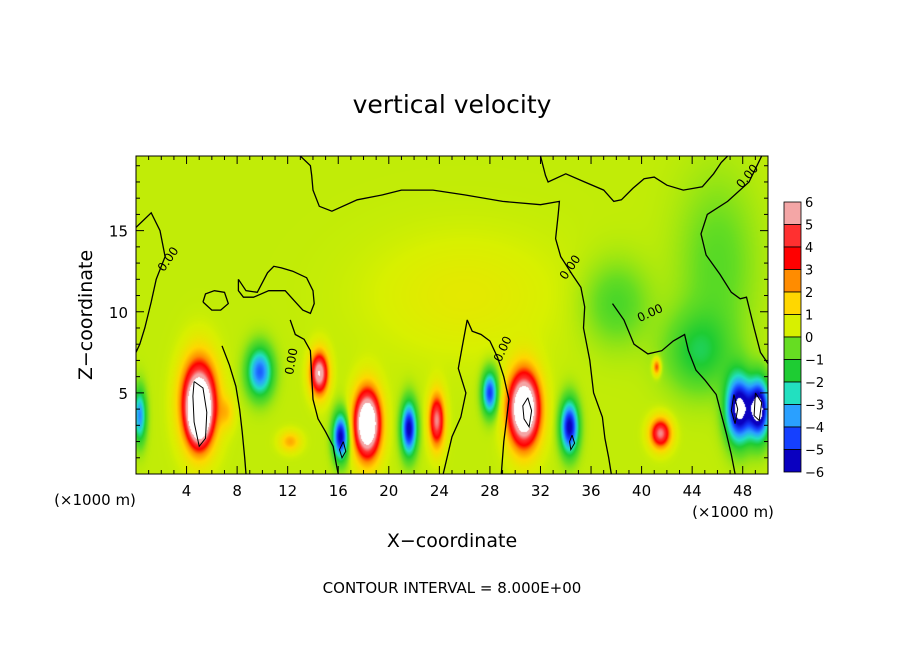  Describe the element at coordinates (742, 491) in the screenshot. I see `x-tick-label: 48` at that location.